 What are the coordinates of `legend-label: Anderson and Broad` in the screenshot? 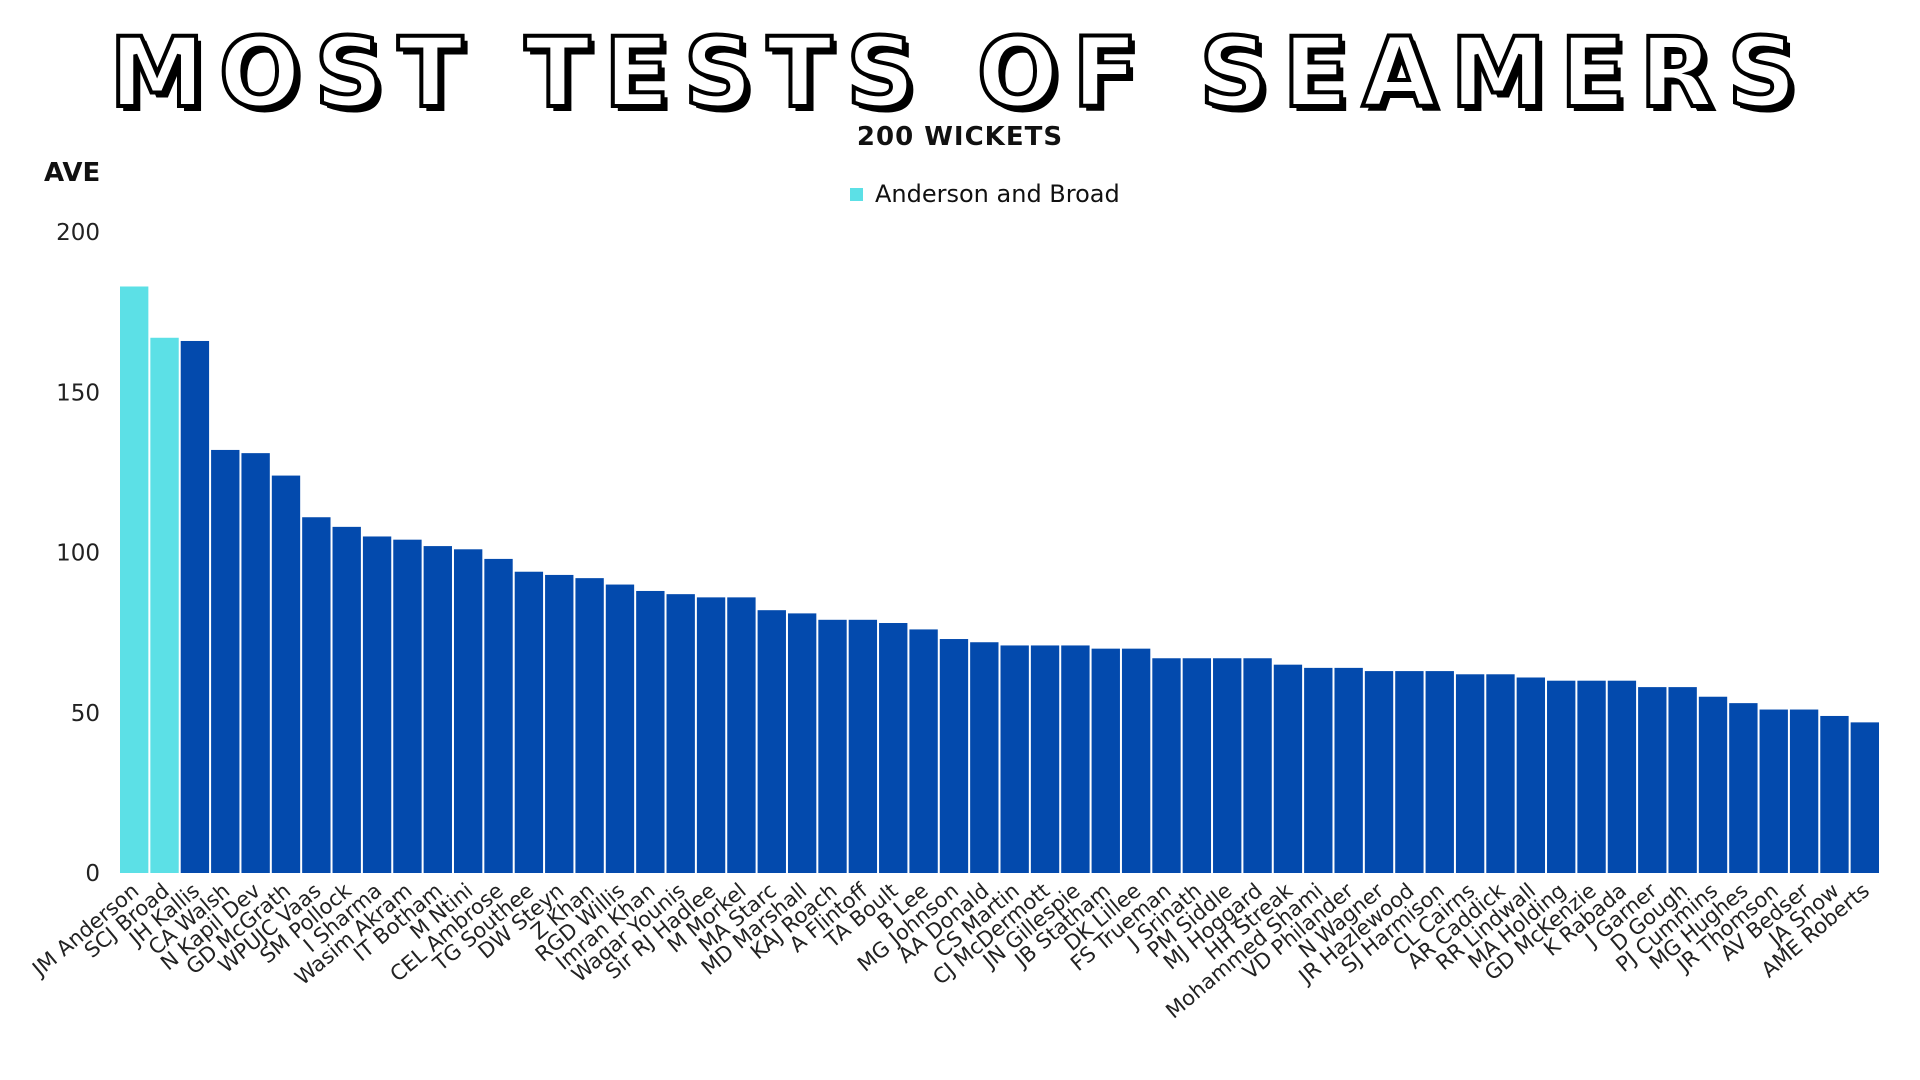 It's located at (997, 194).